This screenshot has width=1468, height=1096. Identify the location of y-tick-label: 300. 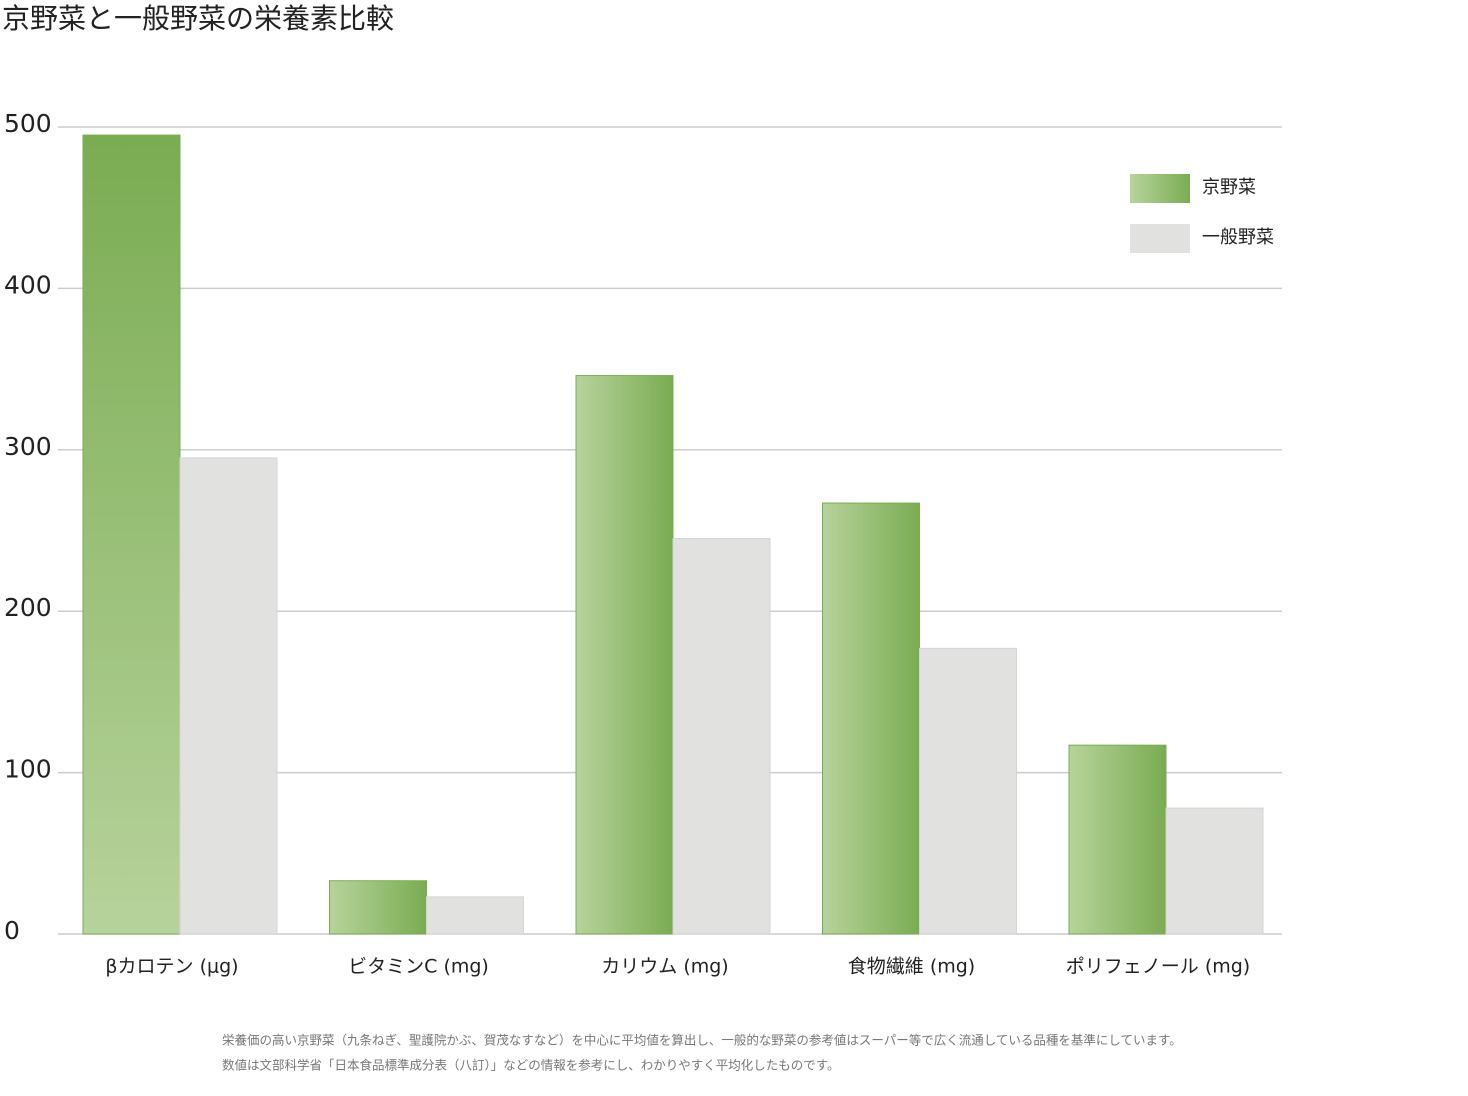
(28, 446).